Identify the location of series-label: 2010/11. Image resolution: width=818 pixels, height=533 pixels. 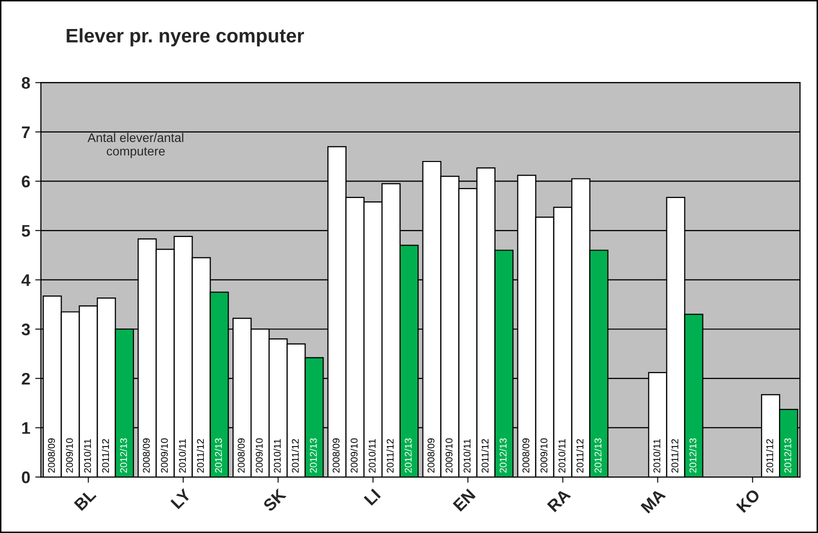
(87, 456).